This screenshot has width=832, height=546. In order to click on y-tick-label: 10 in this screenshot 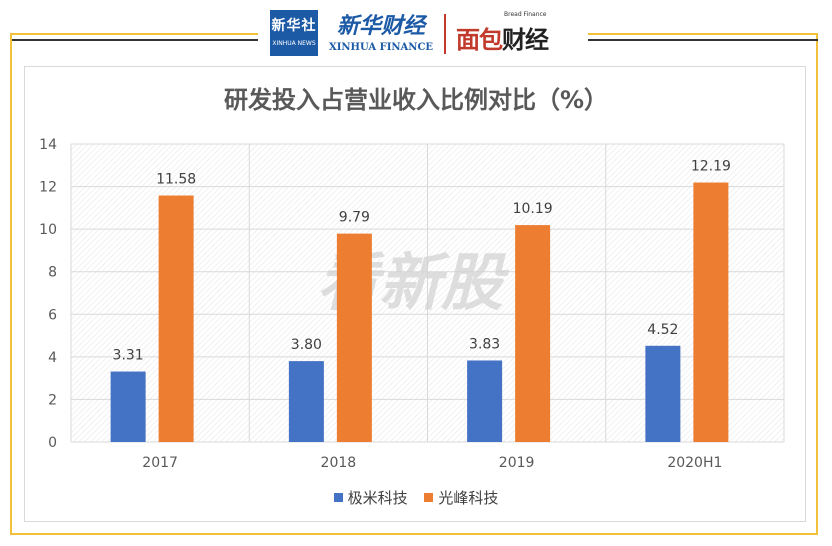, I will do `click(48, 230)`.